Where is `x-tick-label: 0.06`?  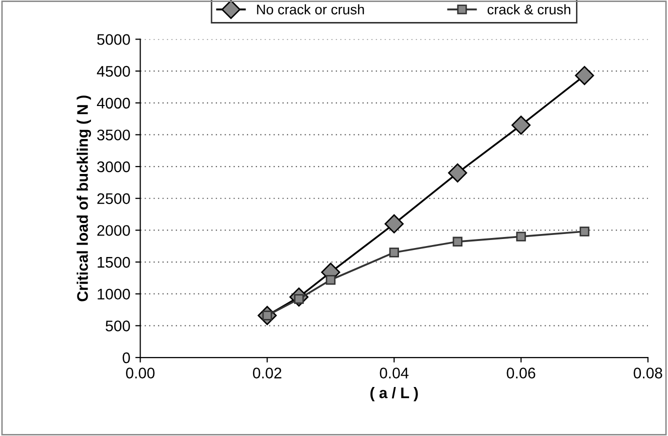 x-tick-label: 0.06 is located at coordinates (521, 373).